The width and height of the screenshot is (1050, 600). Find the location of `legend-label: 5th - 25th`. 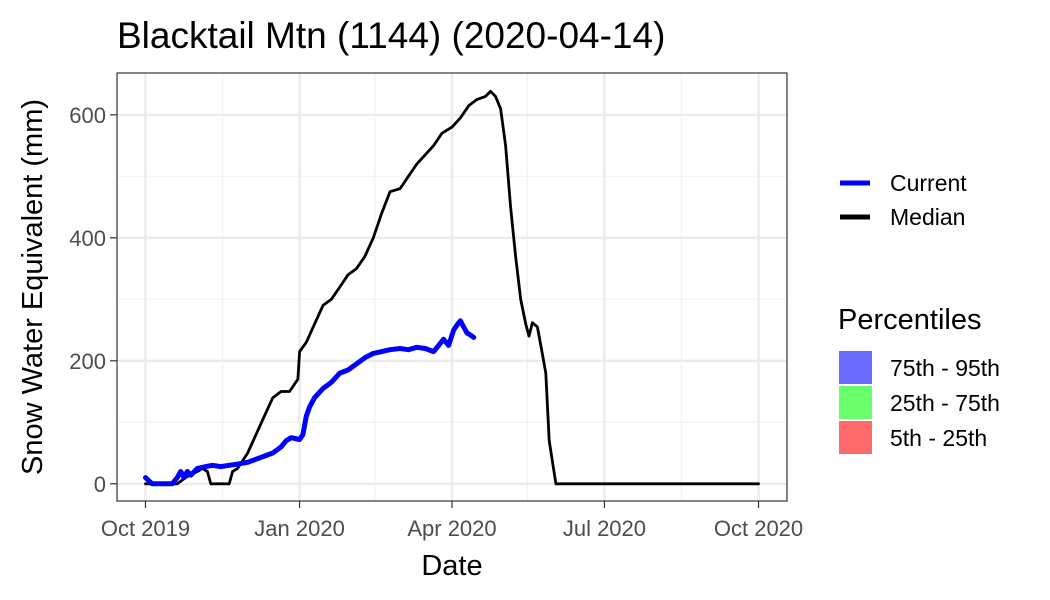

legend-label: 5th - 25th is located at coordinates (938, 438).